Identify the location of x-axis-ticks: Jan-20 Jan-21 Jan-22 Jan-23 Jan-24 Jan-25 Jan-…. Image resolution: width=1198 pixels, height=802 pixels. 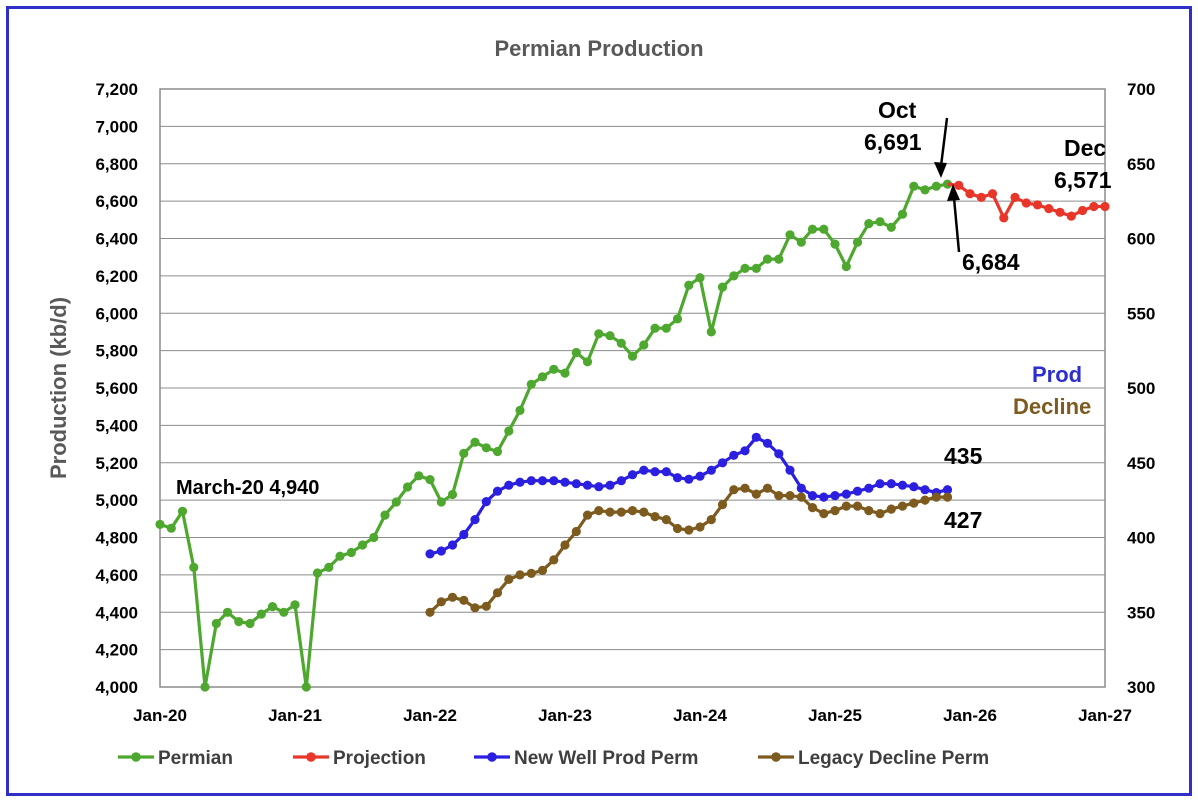
(632, 715).